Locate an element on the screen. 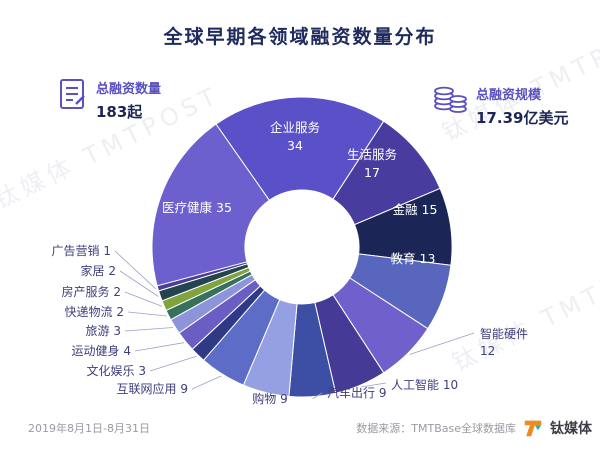 The image size is (600, 450). donut-hole is located at coordinates (302, 247).